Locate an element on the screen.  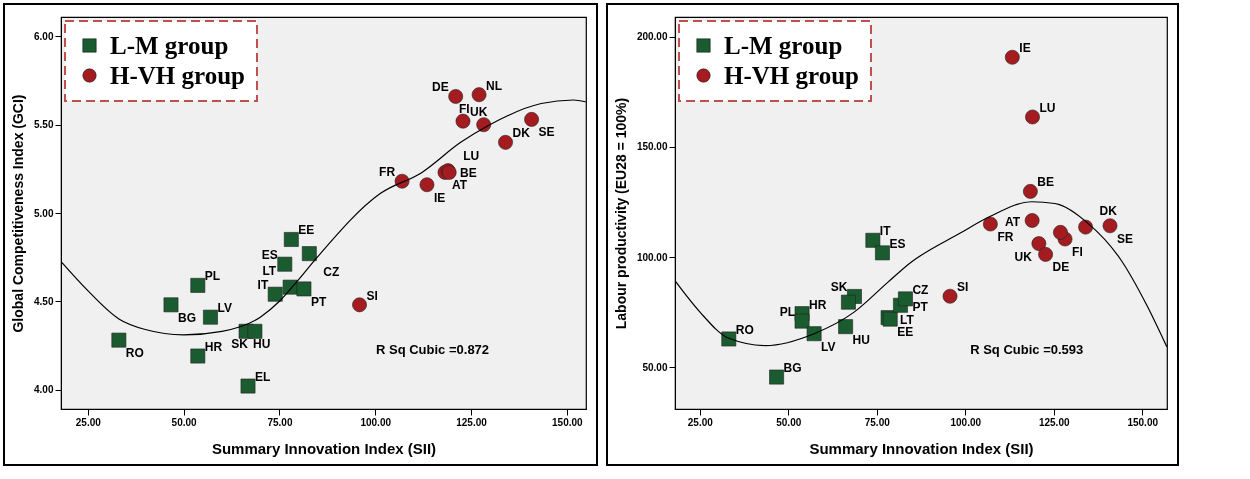
annotation: R Sq Cubic =0.593 is located at coordinates (1027, 350).